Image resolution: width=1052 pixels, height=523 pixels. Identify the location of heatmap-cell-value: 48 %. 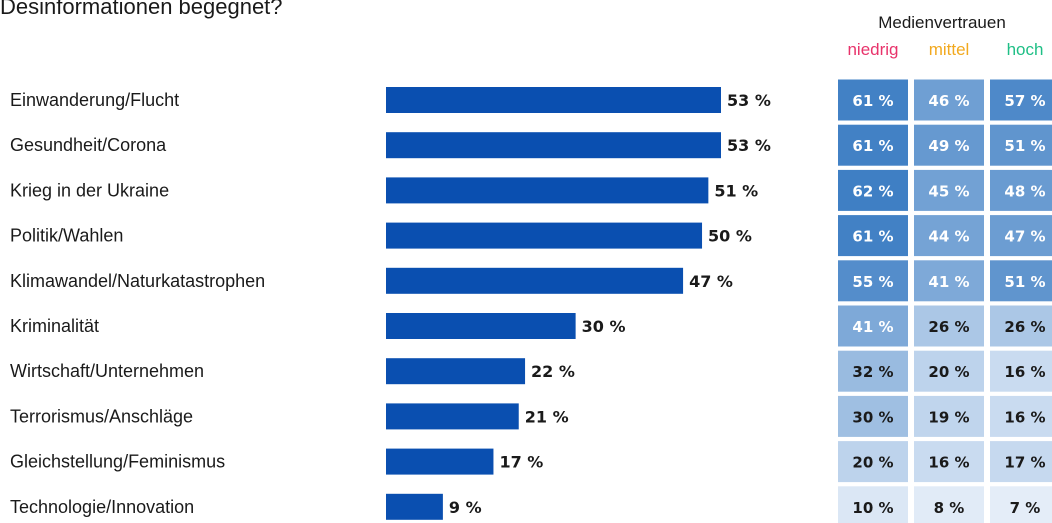
(1024, 191).